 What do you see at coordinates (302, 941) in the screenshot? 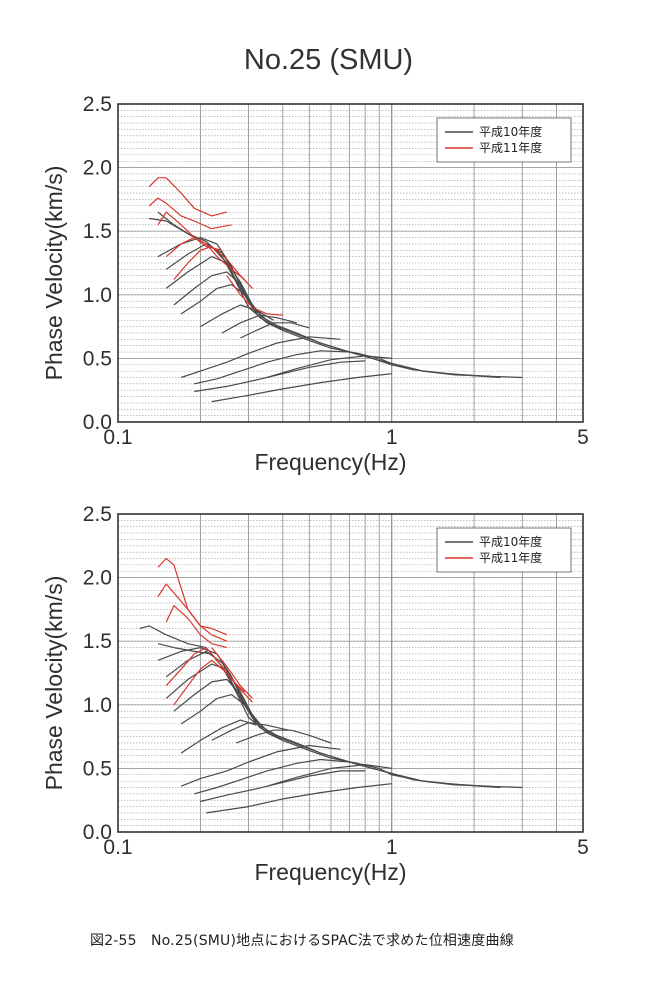
I see `figure-caption: 図2-55 No.25(SMU)地点におけるSPAC法で求めた位相速度曲線` at bounding box center [302, 941].